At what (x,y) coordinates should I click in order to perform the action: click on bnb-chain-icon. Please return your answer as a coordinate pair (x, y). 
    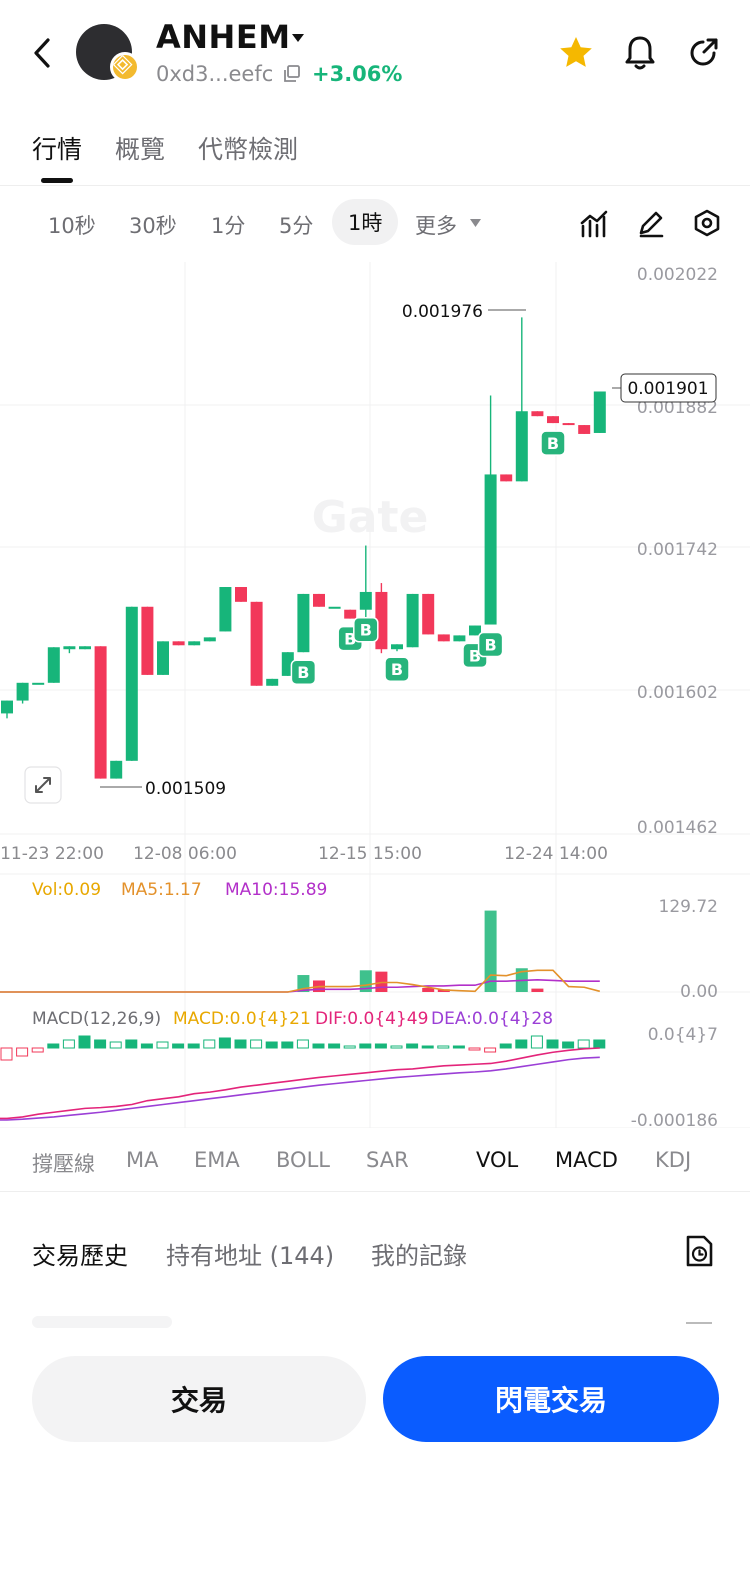
    Looking at the image, I should click on (125, 67).